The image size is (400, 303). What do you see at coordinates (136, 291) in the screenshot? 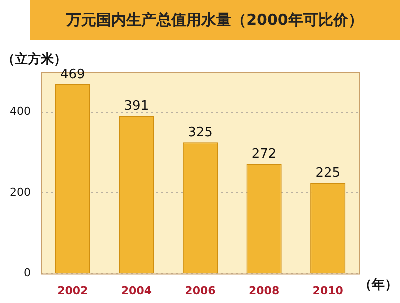
I see `x-tick-label: 2004` at bounding box center [136, 291].